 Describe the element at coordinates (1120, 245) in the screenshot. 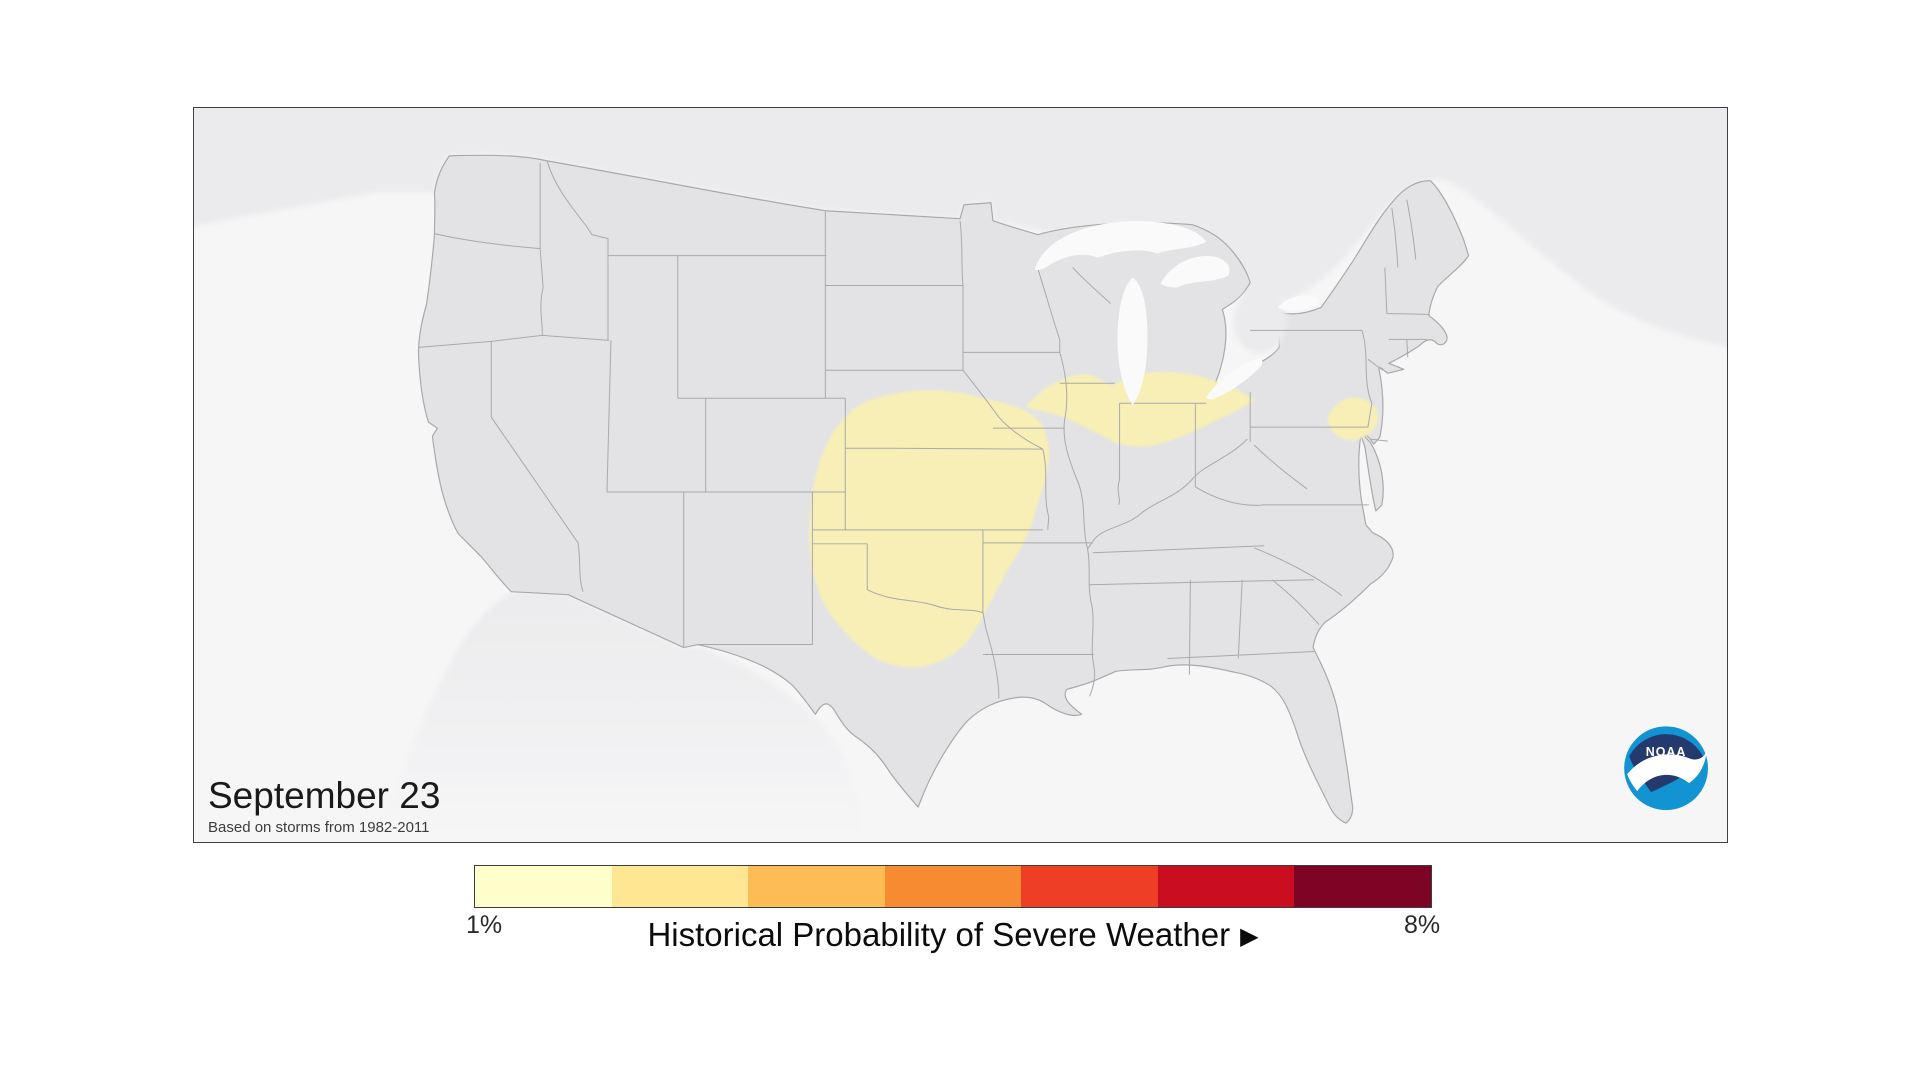

I see `lake-superior` at that location.